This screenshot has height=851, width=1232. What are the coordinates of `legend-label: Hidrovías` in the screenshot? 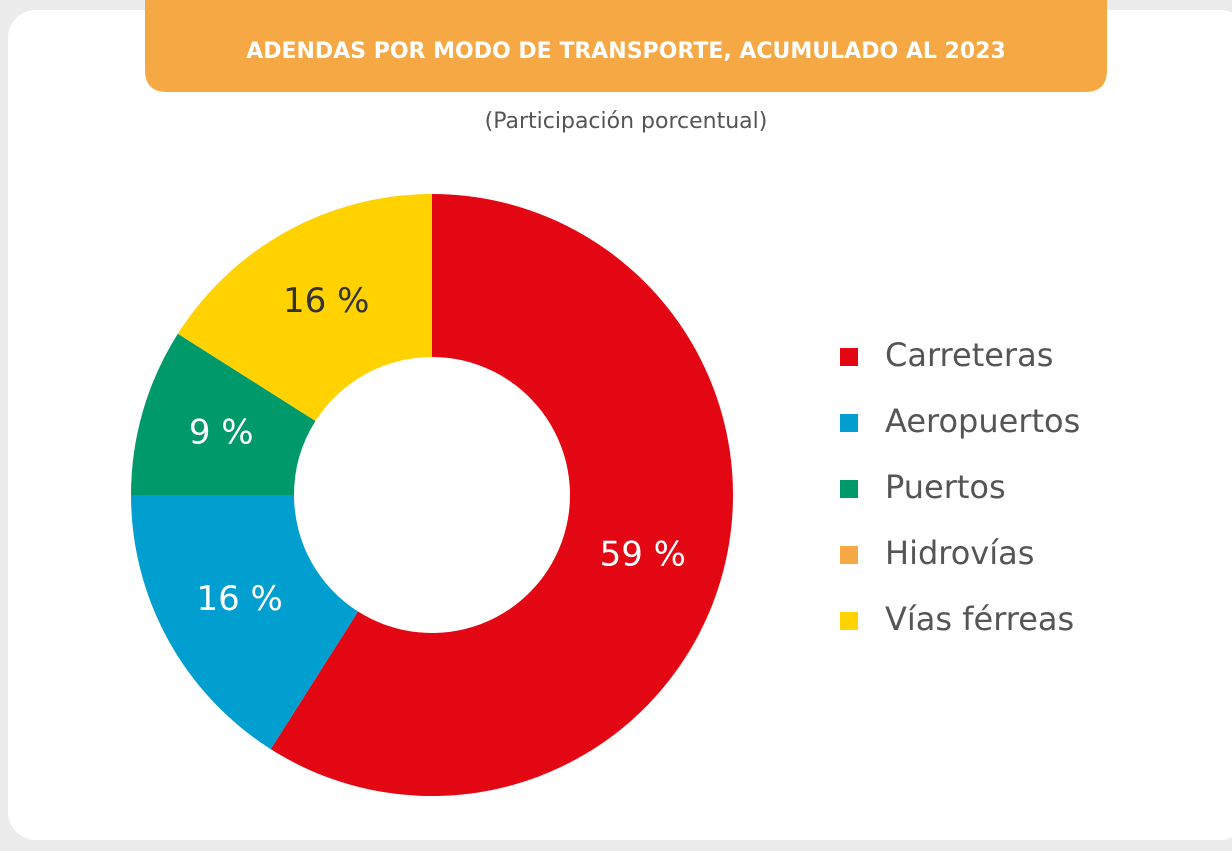 It's located at (959, 553).